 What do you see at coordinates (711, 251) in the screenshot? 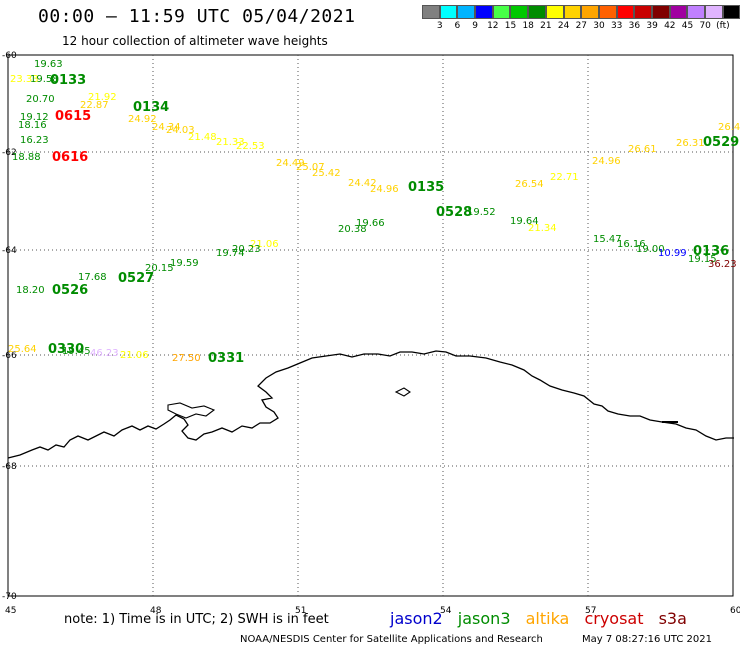
I see `pass-label: 0136` at bounding box center [711, 251].